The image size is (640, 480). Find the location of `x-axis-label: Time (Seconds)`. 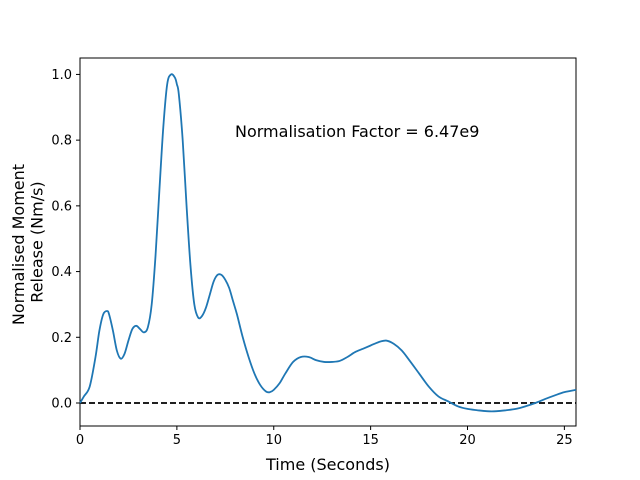

x-axis-label: Time (Seconds) is located at coordinates (327, 464).